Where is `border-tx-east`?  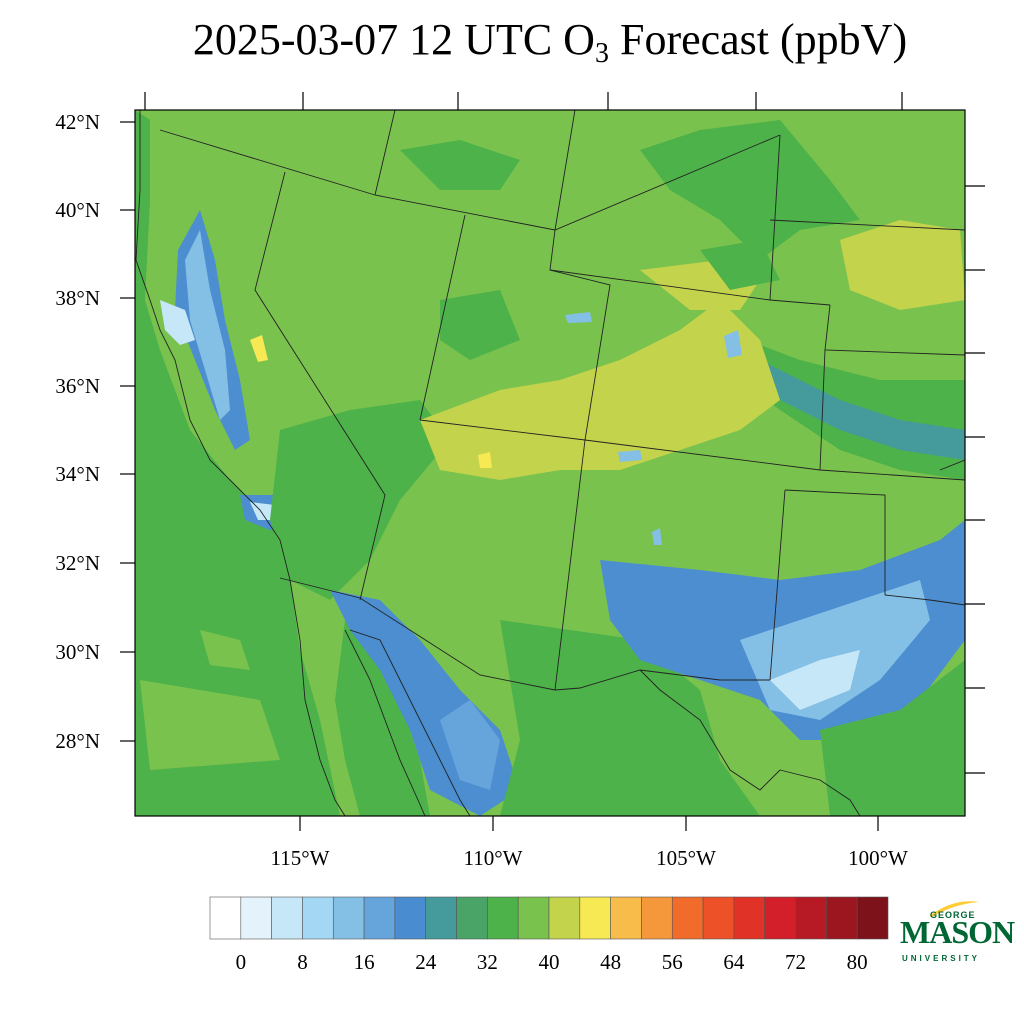
border-tx-east is located at coordinates (924, 600).